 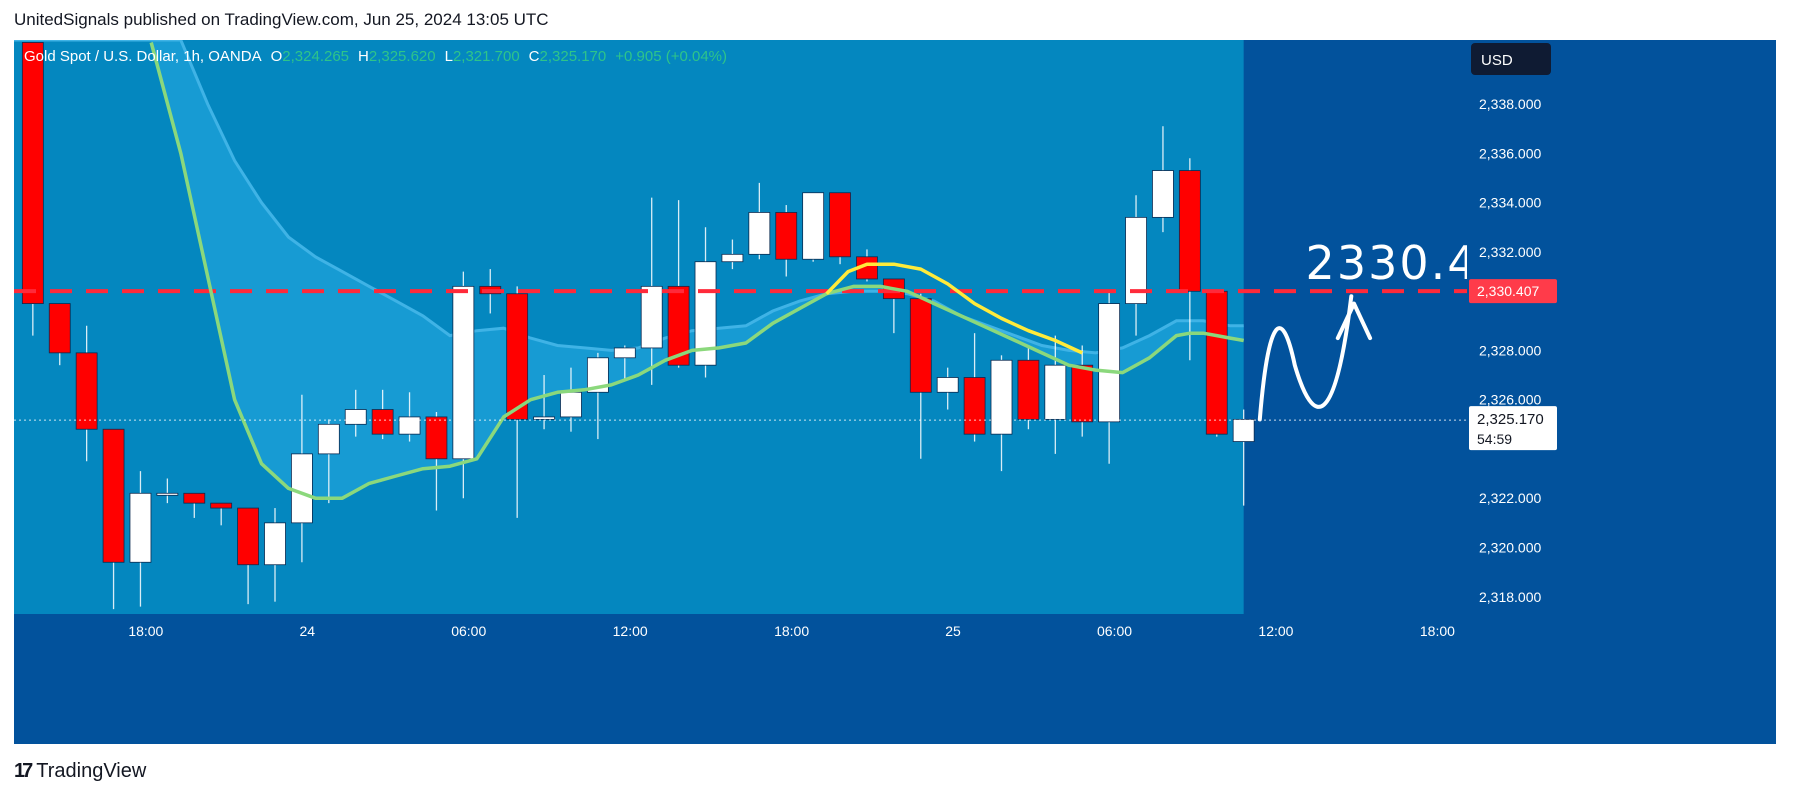 What do you see at coordinates (449, 56) in the screenshot?
I see `legend-low-label: L` at bounding box center [449, 56].